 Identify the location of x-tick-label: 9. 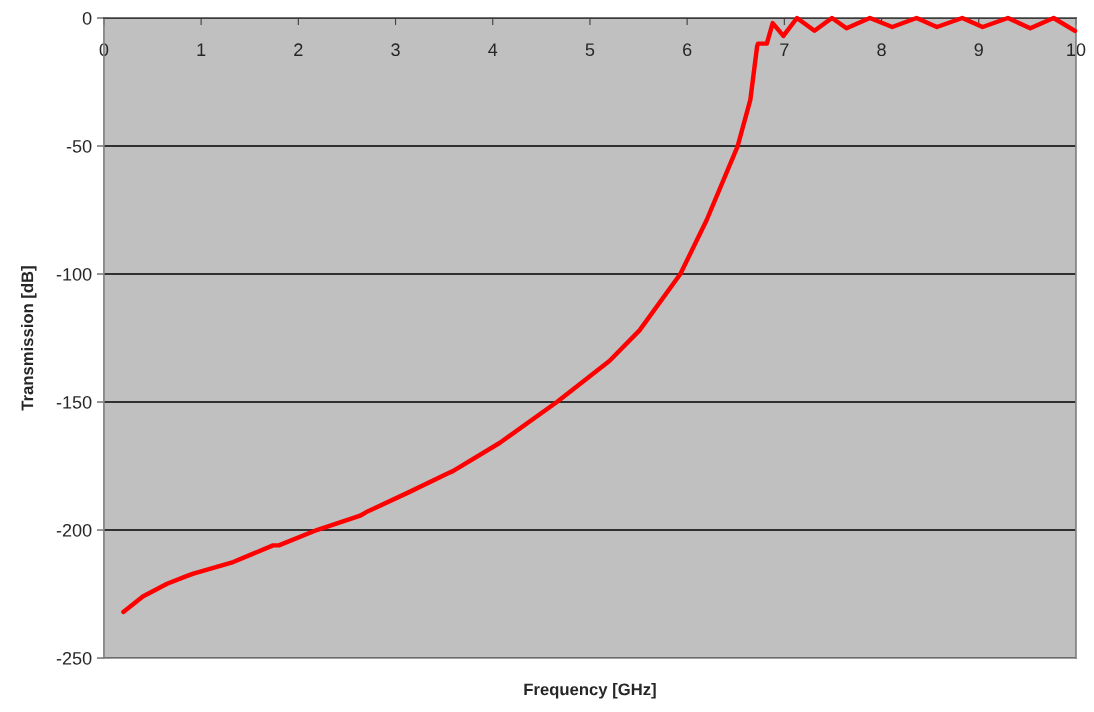
(978, 50).